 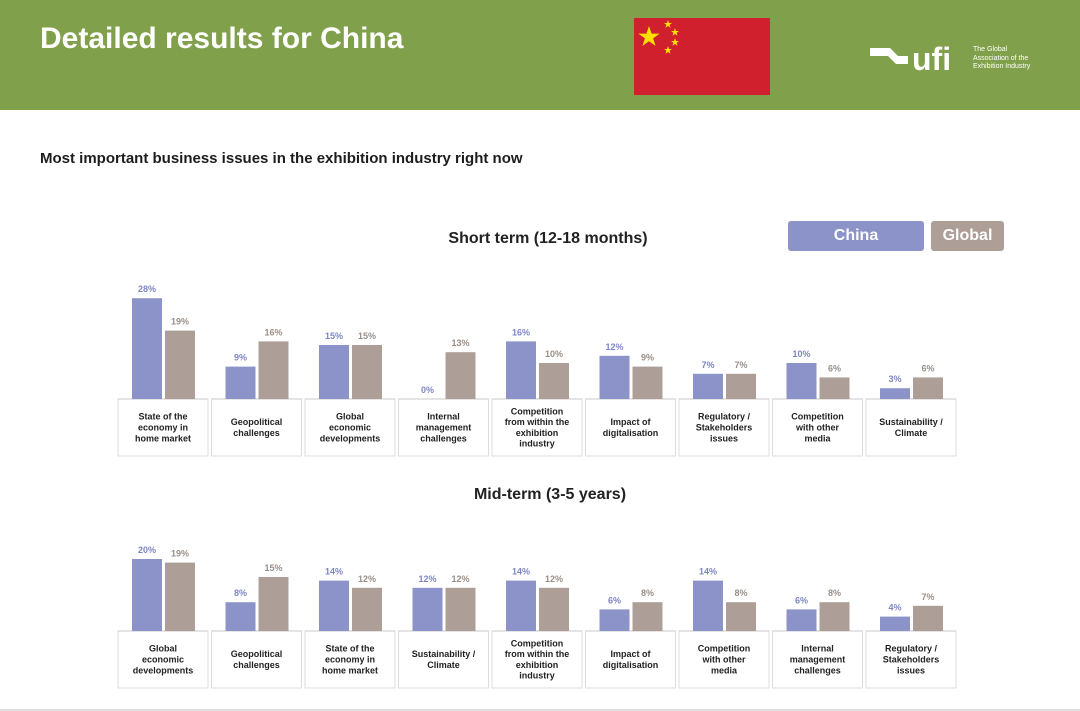 What do you see at coordinates (240, 593) in the screenshot?
I see `data-label-china: 8%` at bounding box center [240, 593].